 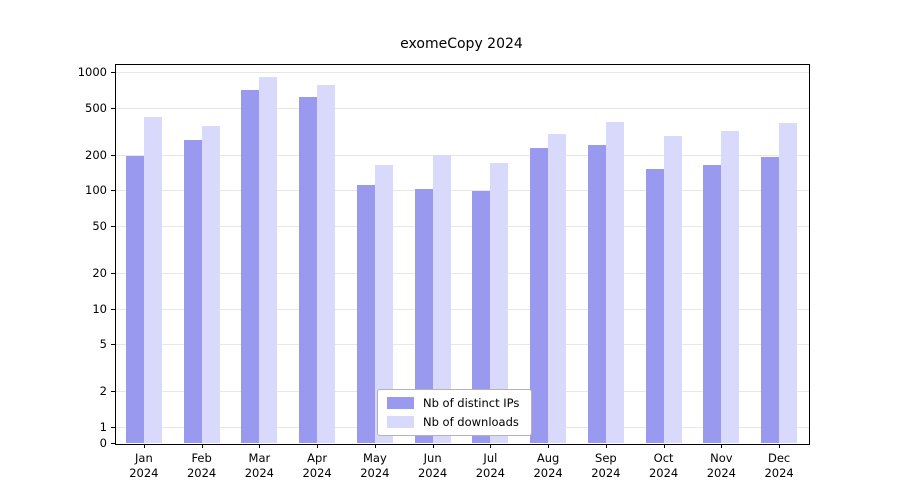 What do you see at coordinates (455, 412) in the screenshot?
I see `legend: Nb of distinct IPs Nb of downloads` at bounding box center [455, 412].